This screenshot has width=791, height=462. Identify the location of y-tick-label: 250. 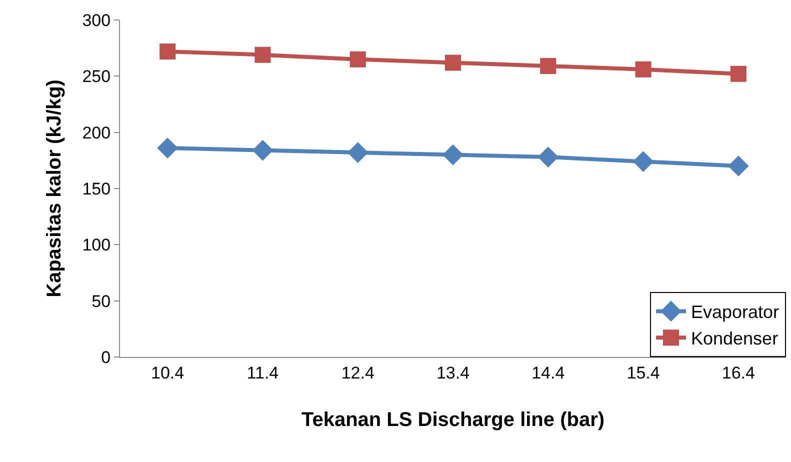
(96, 76).